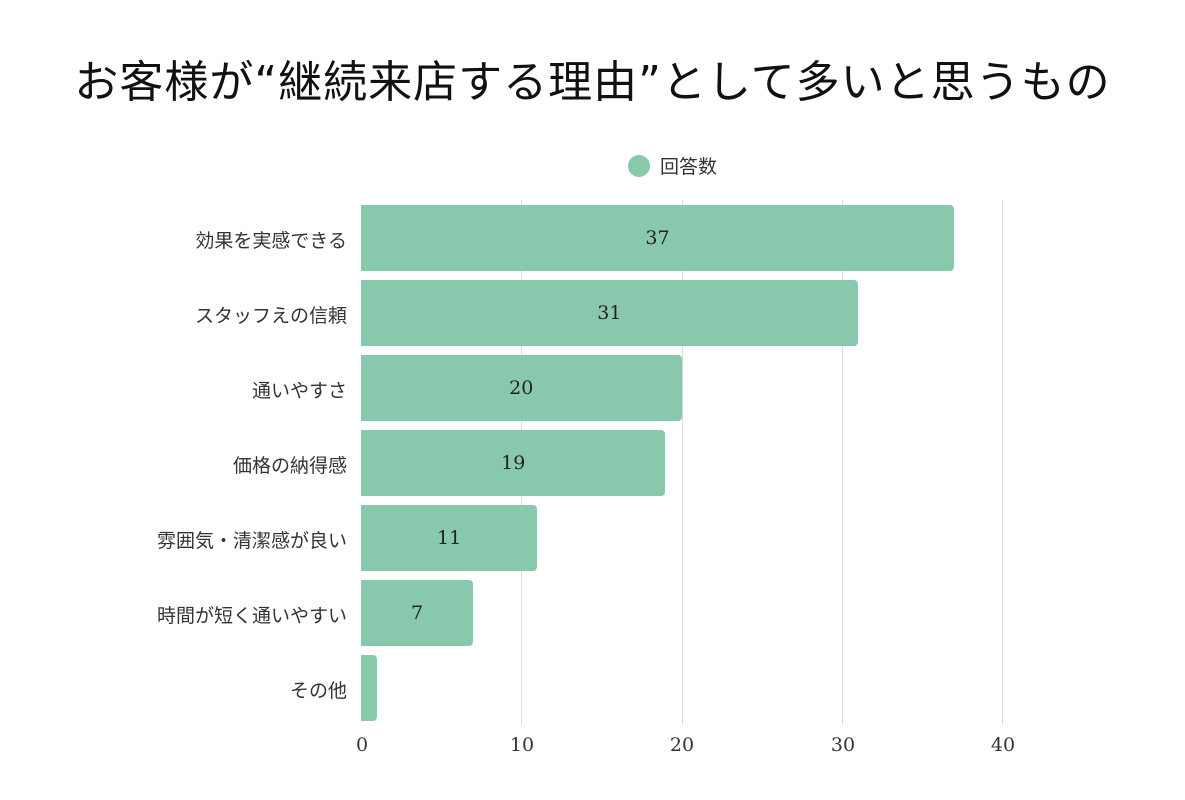 This screenshot has width=1185, height=800. What do you see at coordinates (592, 82) in the screenshot?
I see `chart-title: お客様が“継続来店する理由”として多いと思うもの` at bounding box center [592, 82].